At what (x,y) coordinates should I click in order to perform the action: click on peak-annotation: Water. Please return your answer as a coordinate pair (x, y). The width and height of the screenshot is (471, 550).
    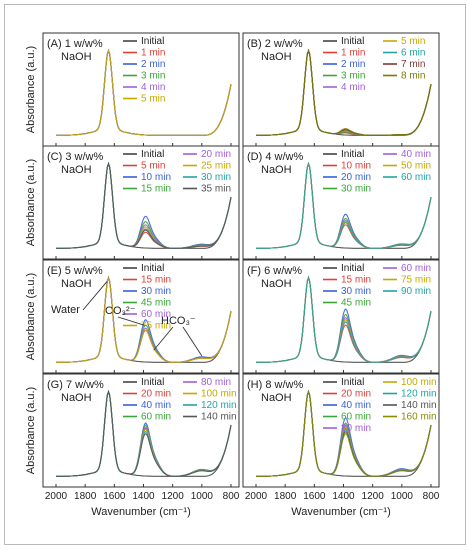
    Looking at the image, I should click on (65, 310).